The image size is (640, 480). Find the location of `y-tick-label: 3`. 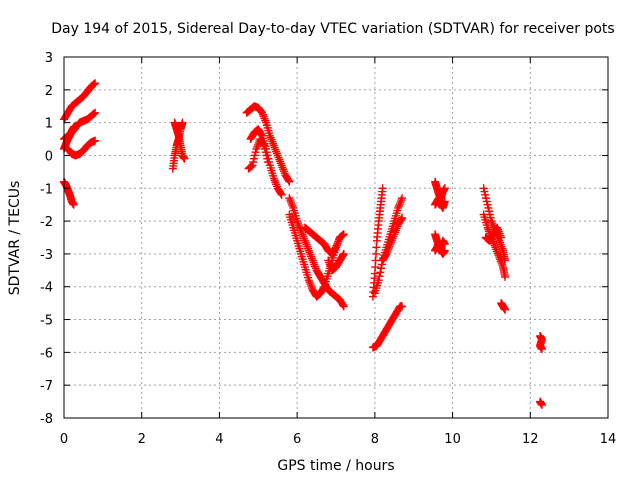

y-tick-label: 3 is located at coordinates (49, 58).